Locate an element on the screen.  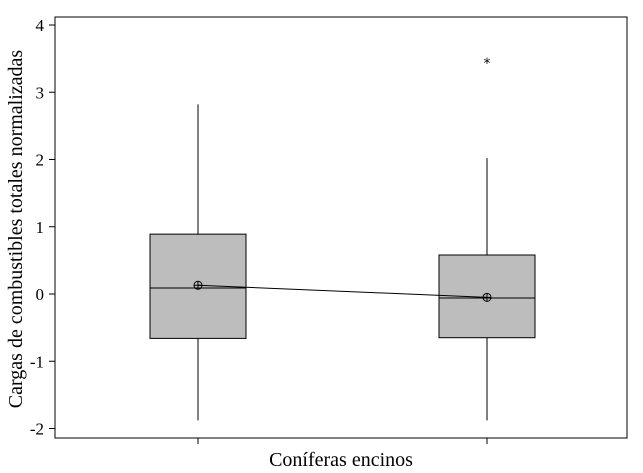
y-tick-label: 0 is located at coordinates (40, 294).